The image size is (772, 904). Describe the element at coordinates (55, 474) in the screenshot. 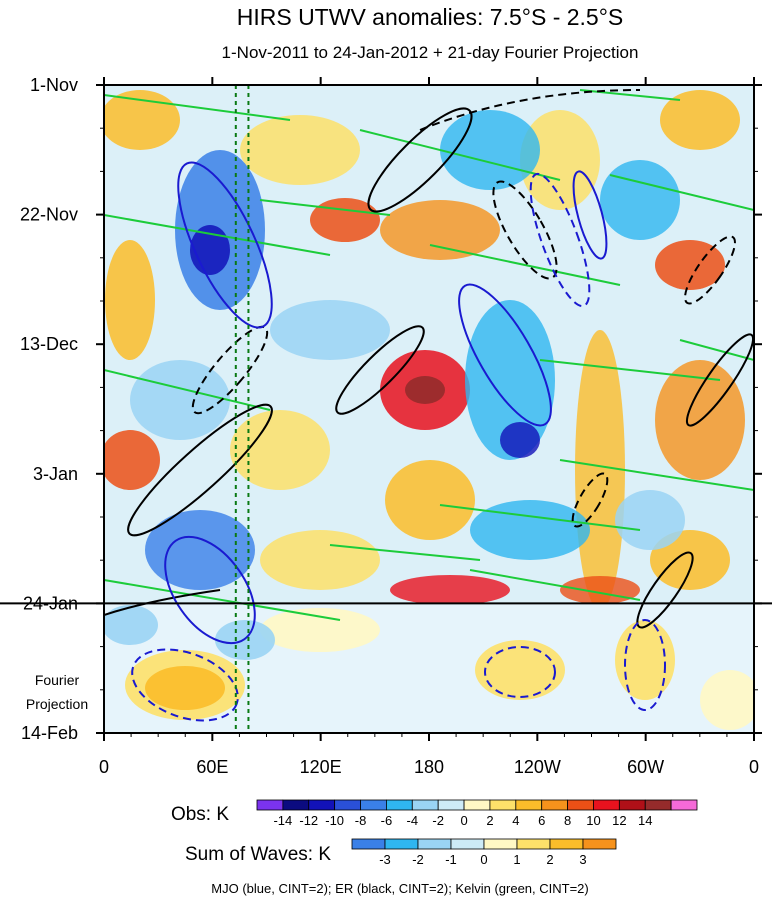

I see `y-tick-label: 3-Jan` at that location.